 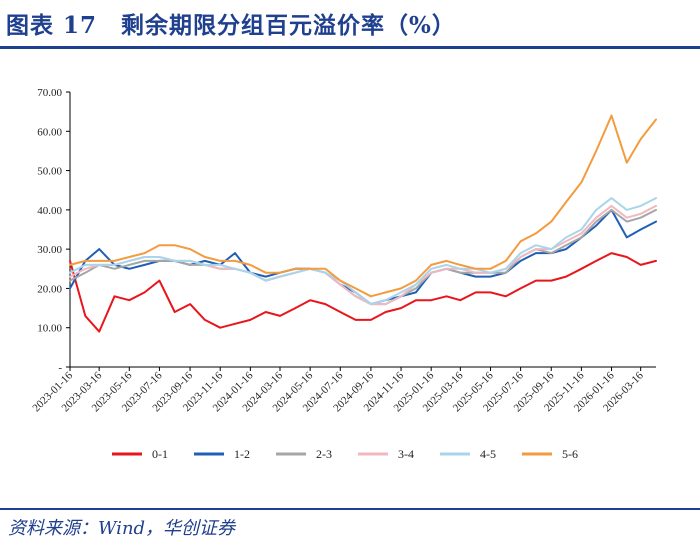 I want to click on y-axis-labels: - 10.00 20.00 30.00 40.00 50.00 60.00 70.00, so click(x=49, y=230).